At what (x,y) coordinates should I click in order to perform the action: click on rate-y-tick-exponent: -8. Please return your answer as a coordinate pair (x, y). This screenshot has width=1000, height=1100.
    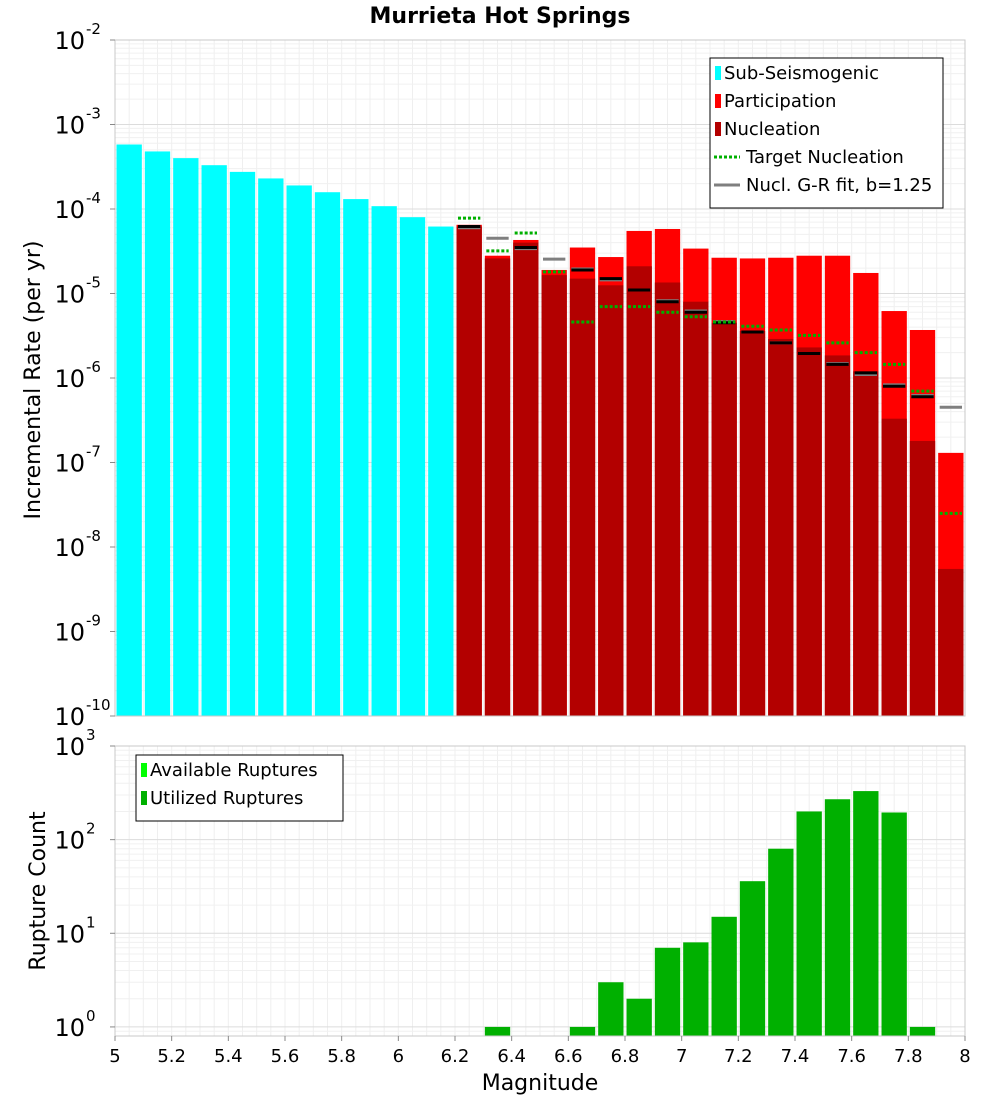
    Looking at the image, I should click on (93, 536).